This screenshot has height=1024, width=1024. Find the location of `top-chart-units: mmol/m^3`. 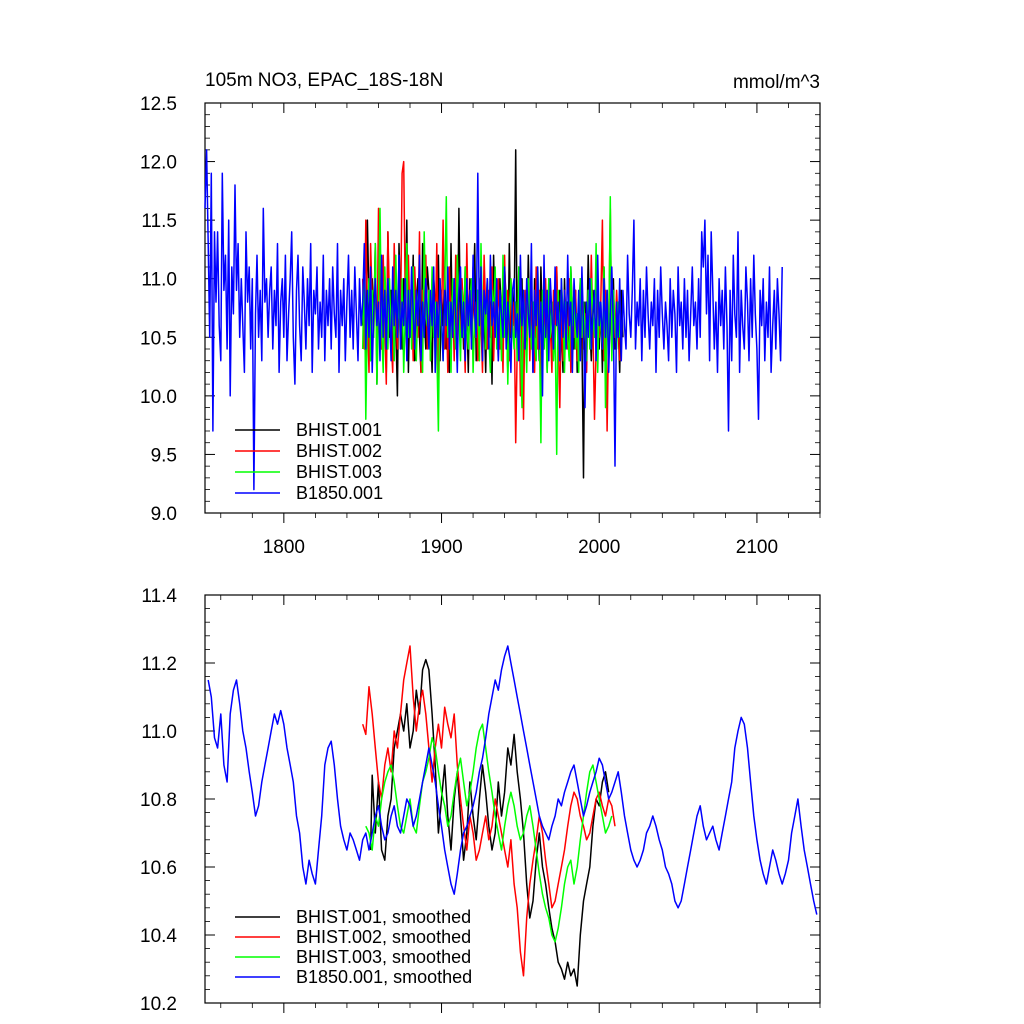

top-chart-units: mmol/m^3 is located at coordinates (776, 82).